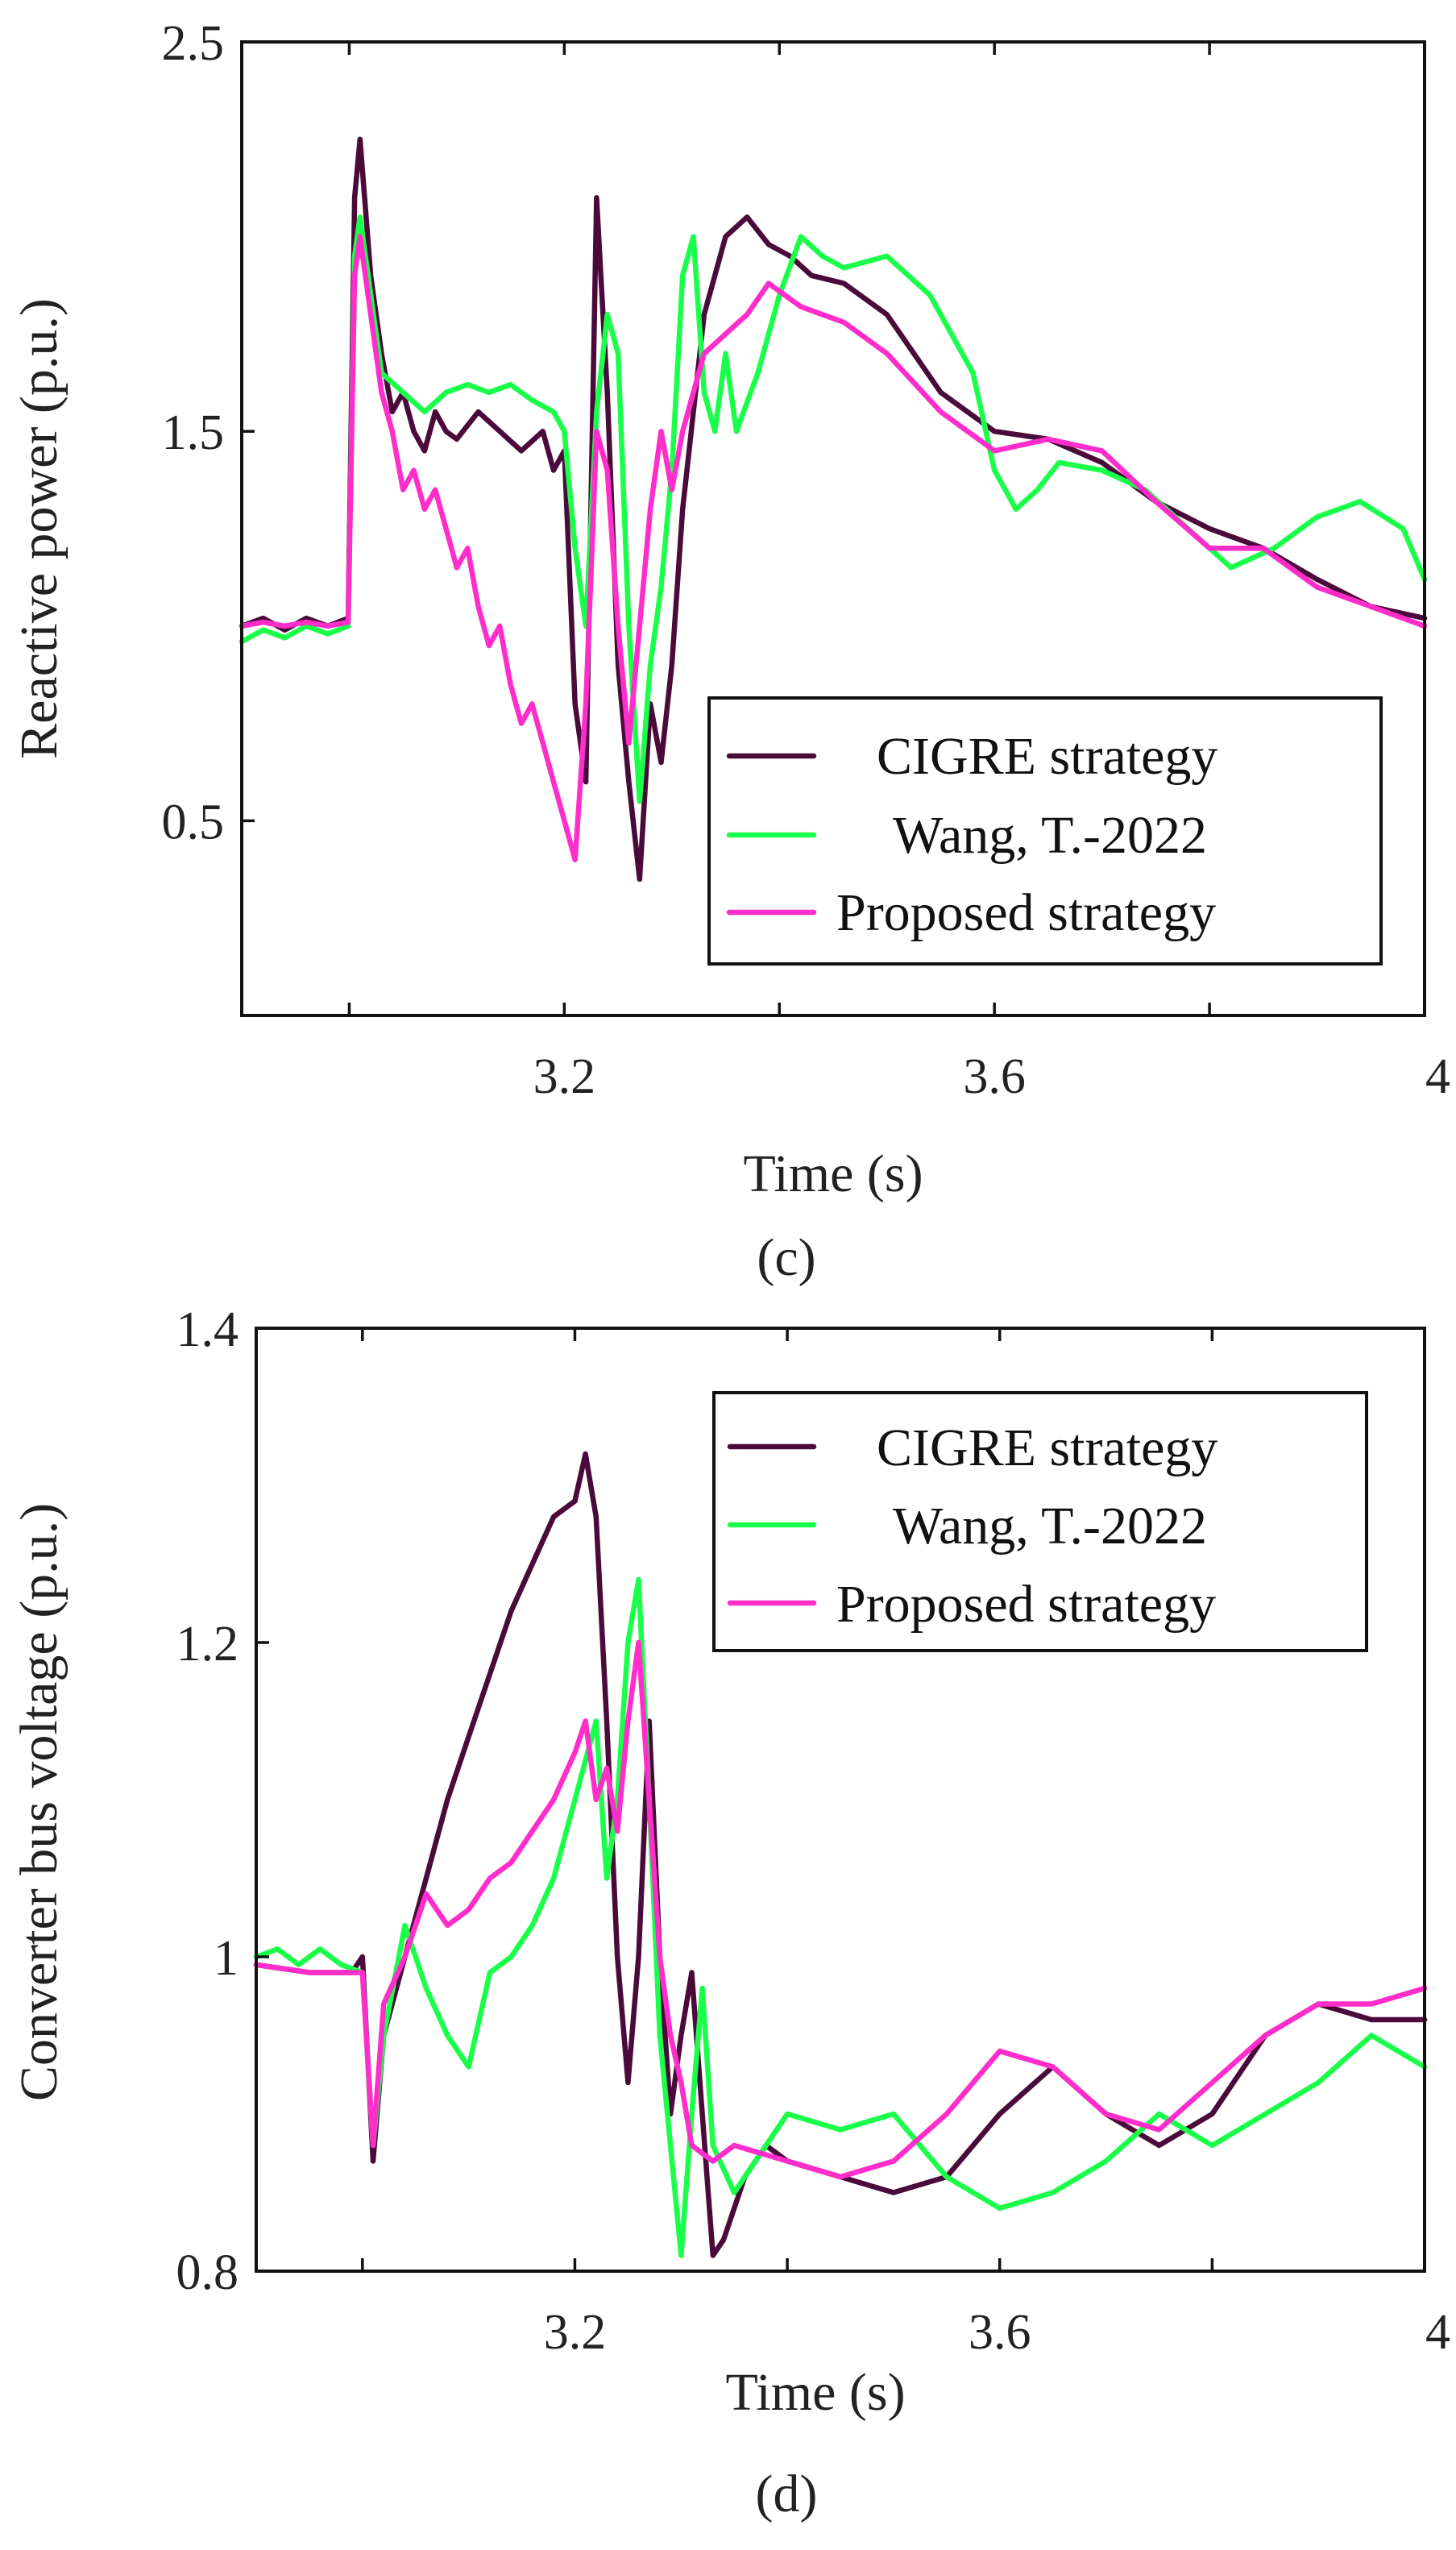 This screenshot has height=2550, width=1456. Describe the element at coordinates (1437, 2332) in the screenshot. I see `panel-d-x-tick-label: 4` at that location.